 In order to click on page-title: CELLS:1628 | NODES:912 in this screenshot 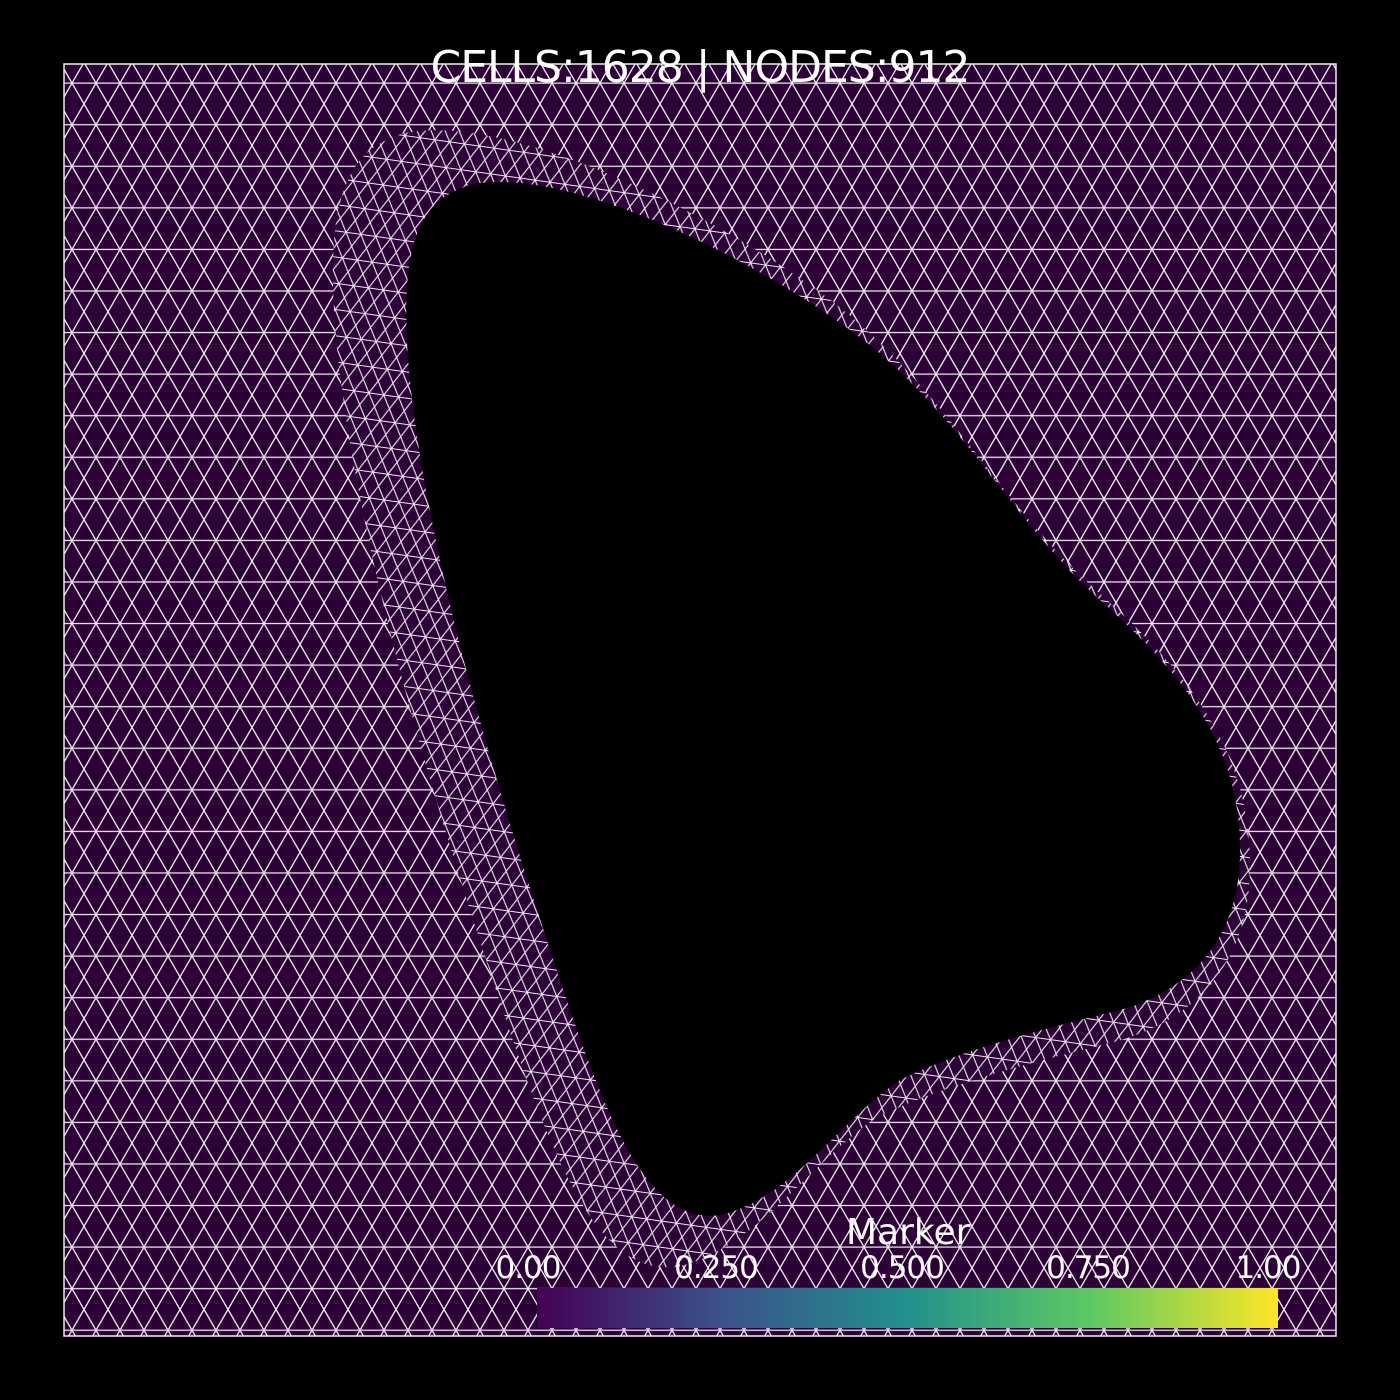, I will do `click(700, 67)`.